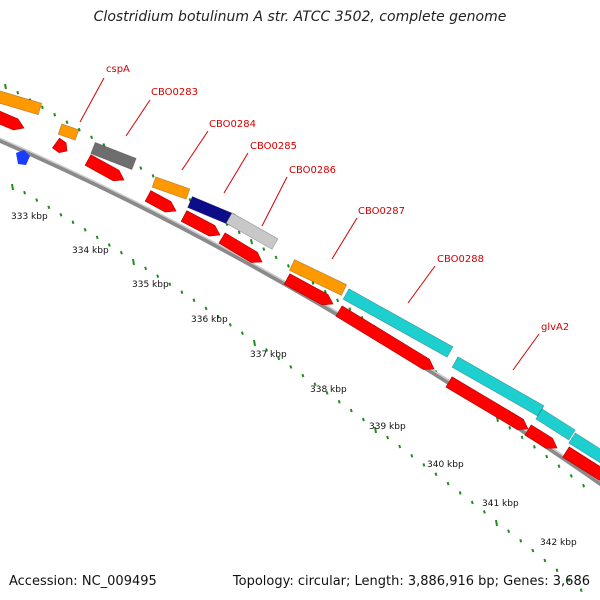  What do you see at coordinates (119, 581) in the screenshot?
I see `accession-value: NC_009495` at bounding box center [119, 581].